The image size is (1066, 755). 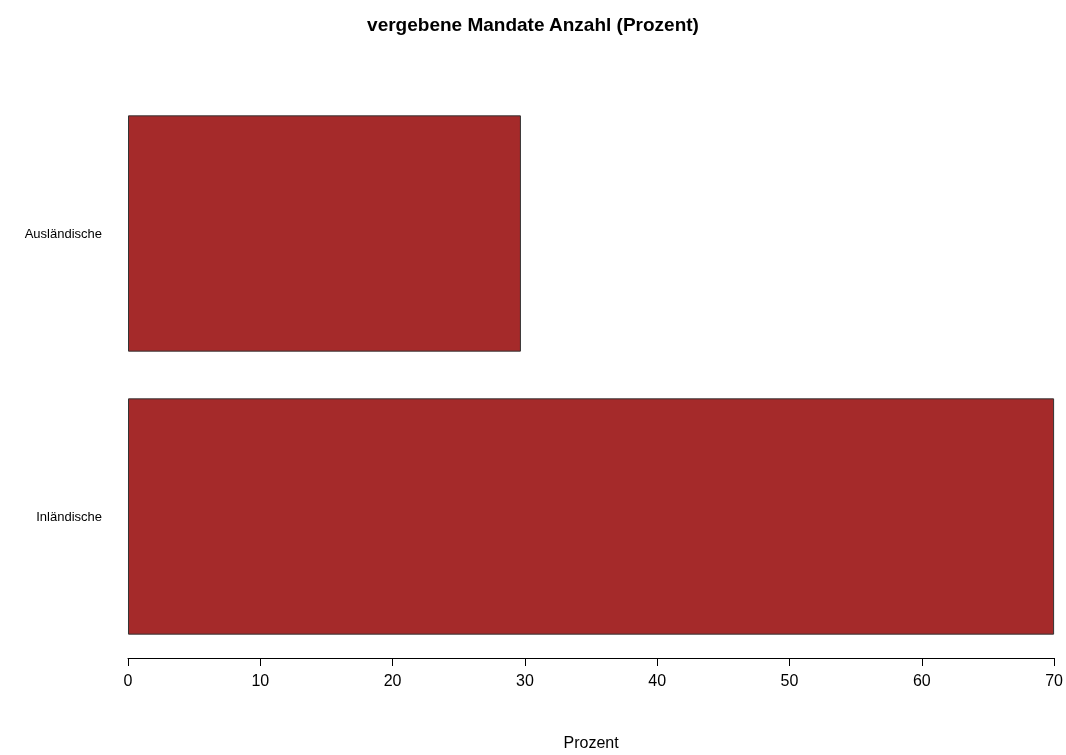 I want to click on x-tick-label: 0, so click(x=128, y=680).